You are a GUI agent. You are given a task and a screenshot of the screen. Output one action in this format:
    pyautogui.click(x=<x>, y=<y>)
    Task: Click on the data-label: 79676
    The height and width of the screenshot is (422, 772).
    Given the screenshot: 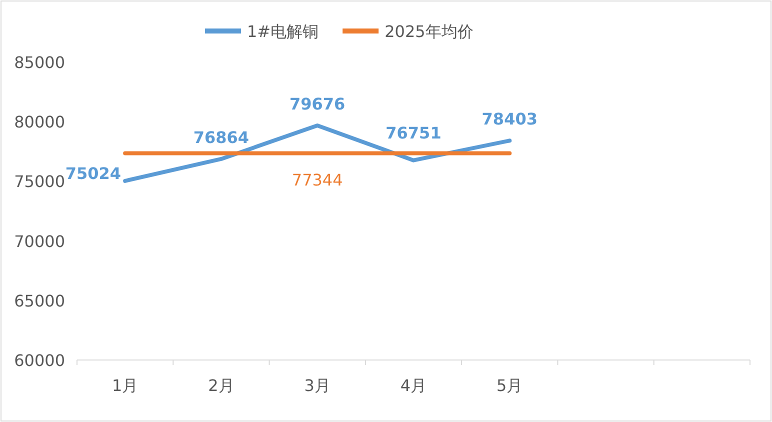 What is the action you would take?
    pyautogui.click(x=318, y=104)
    